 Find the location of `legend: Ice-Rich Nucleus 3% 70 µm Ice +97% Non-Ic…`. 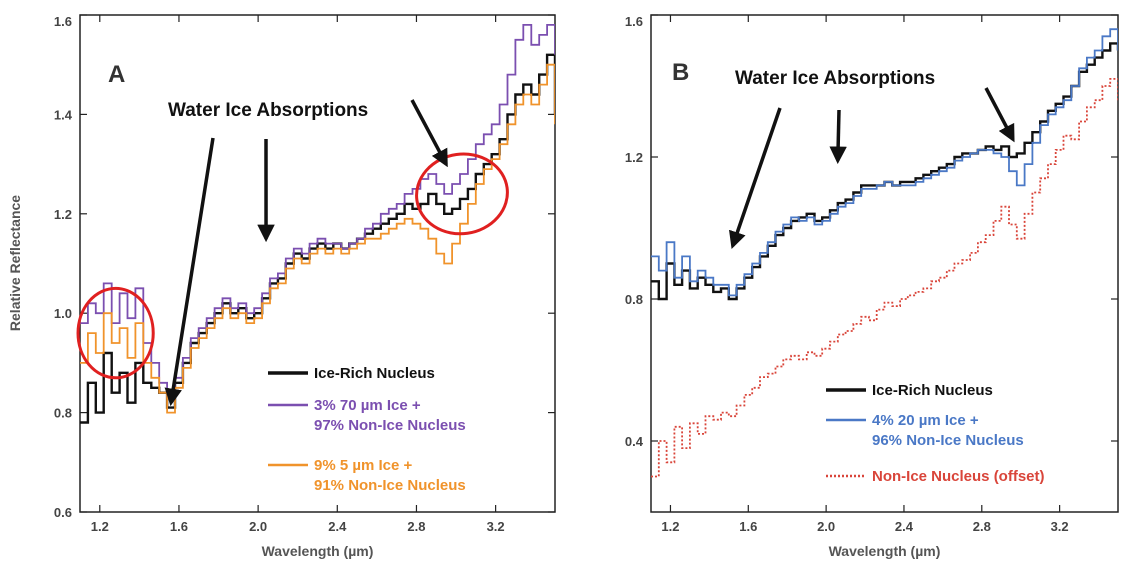

legend: Ice-Rich Nucleus 3% 70 µm Ice +97% Non-Ic… is located at coordinates (367, 429).